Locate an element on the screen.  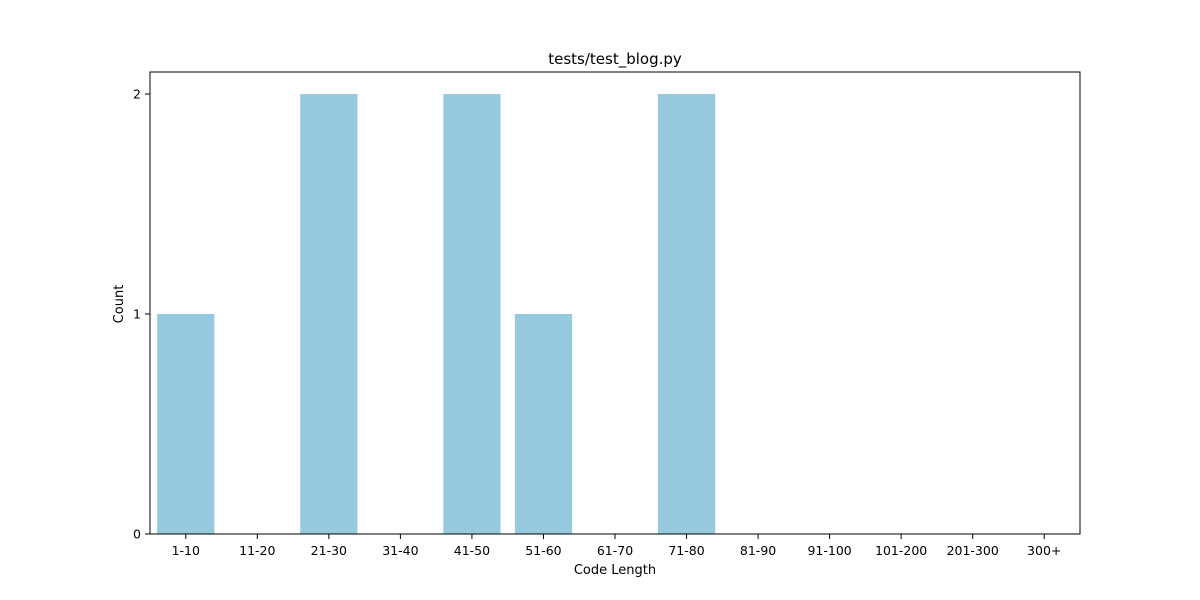
x-tick-label: 11-20 is located at coordinates (257, 550).